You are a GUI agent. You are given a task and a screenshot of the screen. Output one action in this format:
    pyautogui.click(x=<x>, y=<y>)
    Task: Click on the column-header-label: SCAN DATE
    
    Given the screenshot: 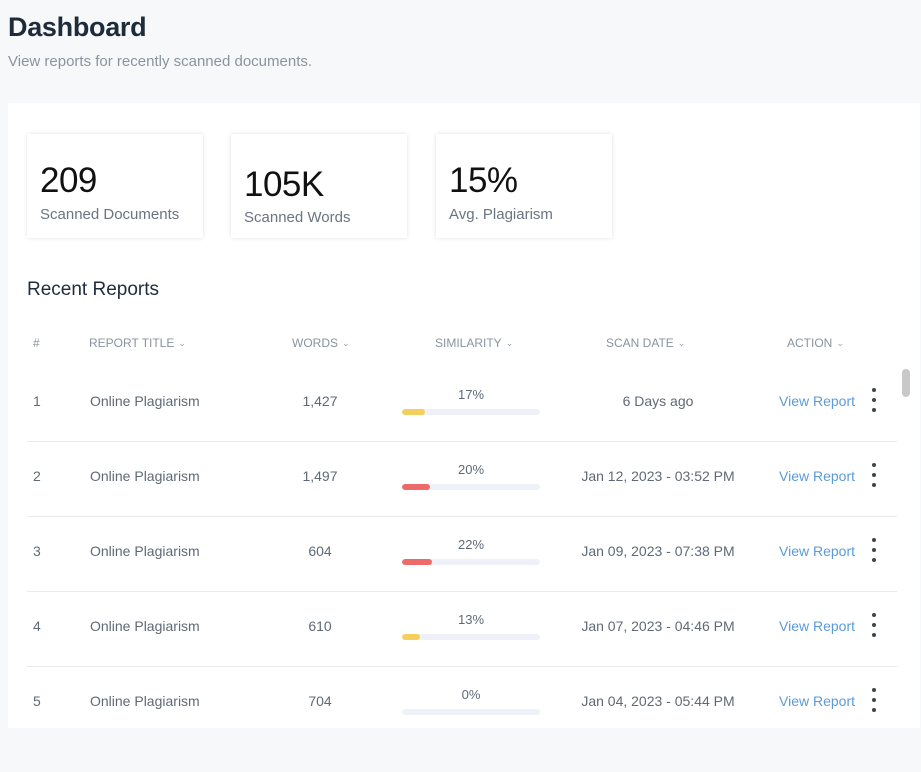 What is the action you would take?
    pyautogui.click(x=640, y=343)
    